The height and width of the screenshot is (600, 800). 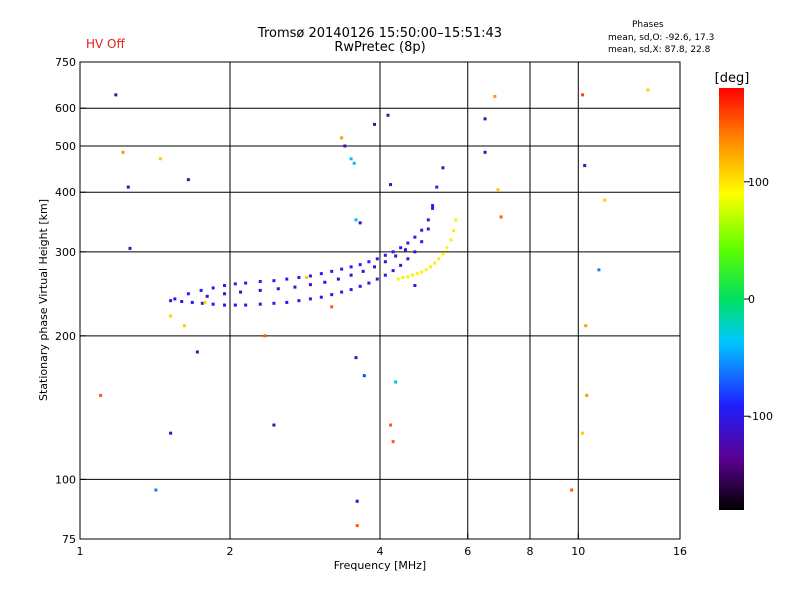 I want to click on chart-subtitle: RwPretec (8p), so click(x=380, y=47).